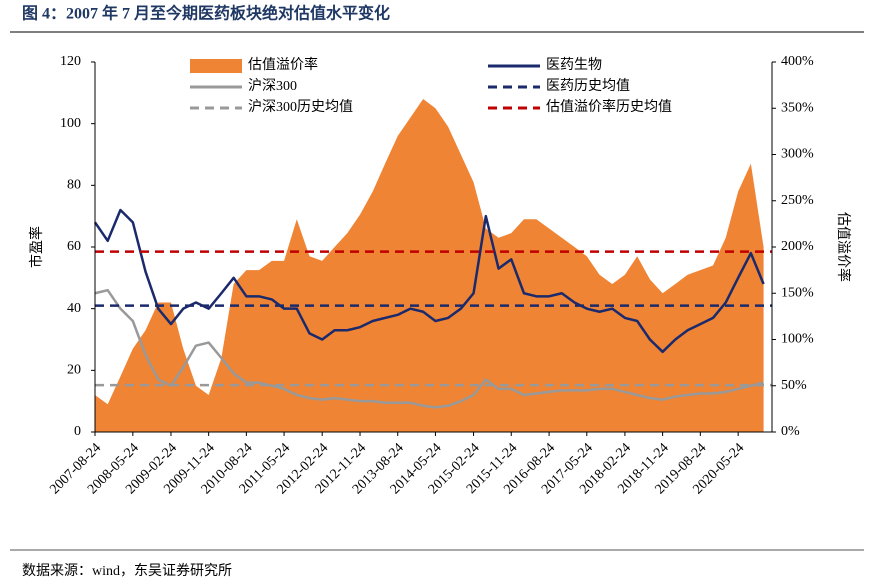 This screenshot has width=874, height=584. Describe the element at coordinates (797, 61) in the screenshot. I see `y2-tick-label: 400%` at that location.